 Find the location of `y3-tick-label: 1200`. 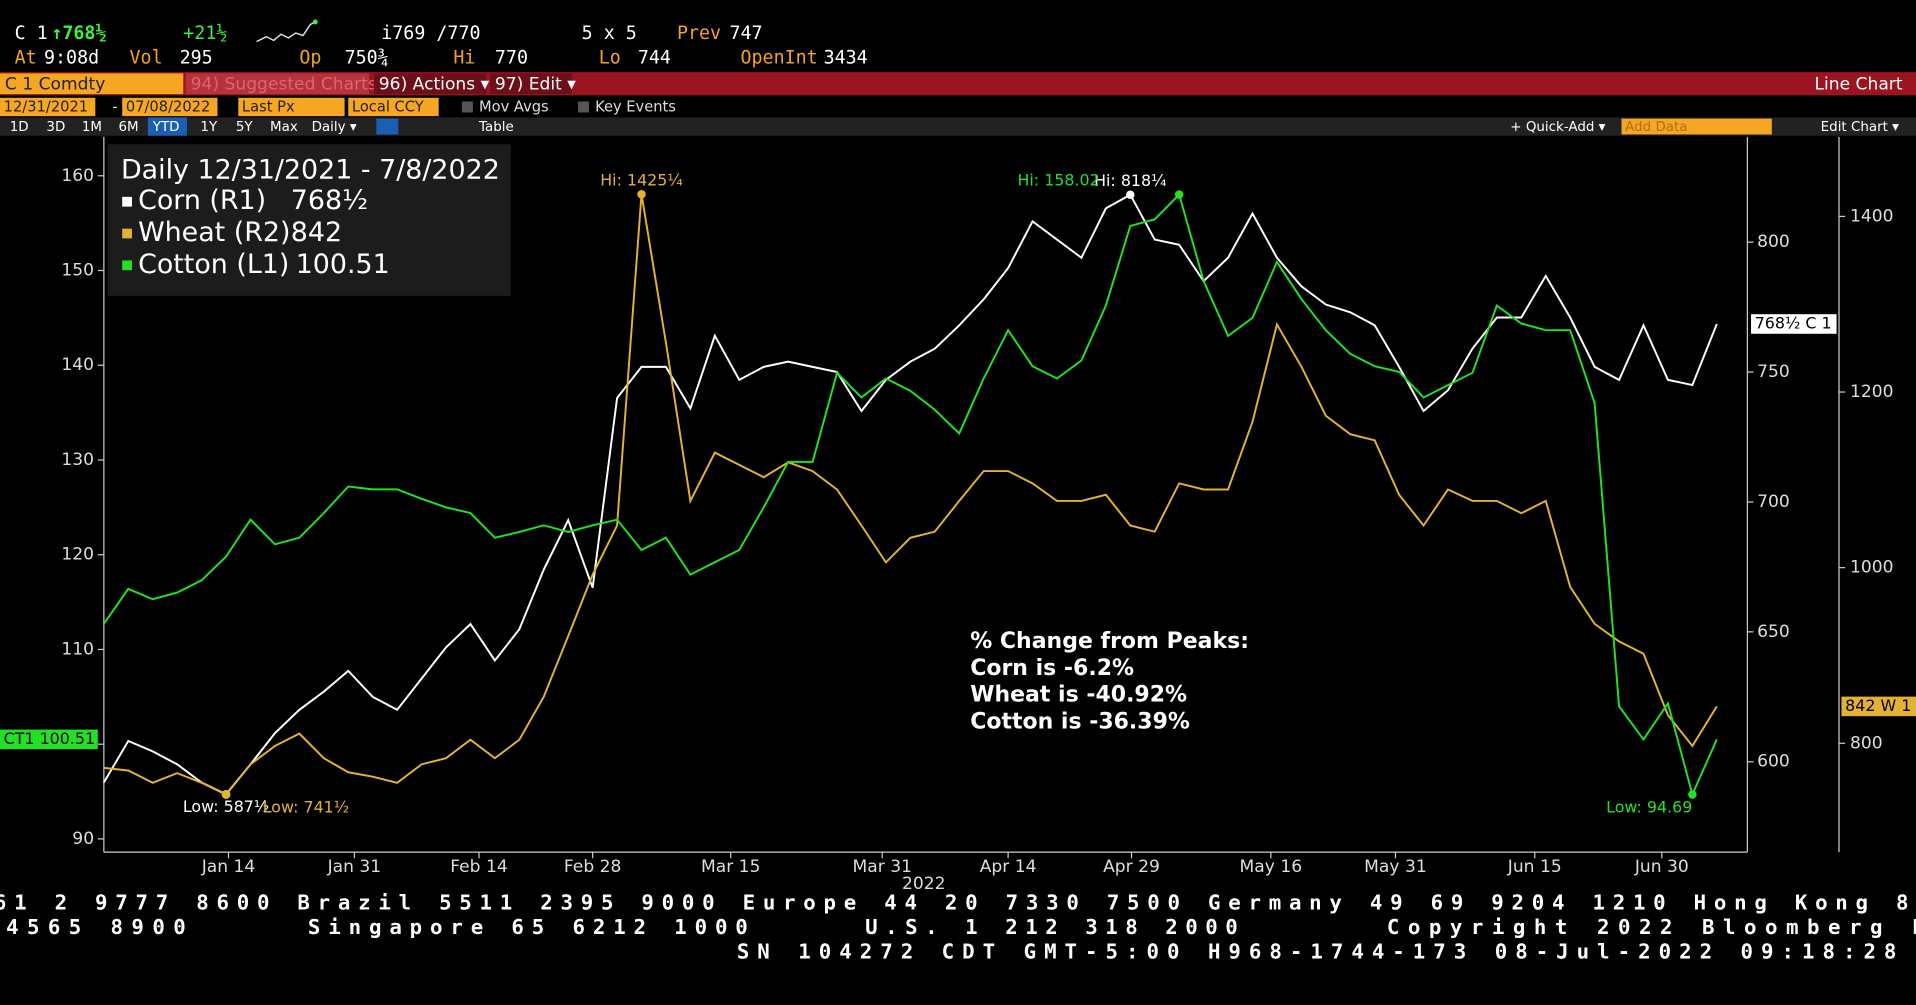

y3-tick-label: 1200 is located at coordinates (1872, 392).